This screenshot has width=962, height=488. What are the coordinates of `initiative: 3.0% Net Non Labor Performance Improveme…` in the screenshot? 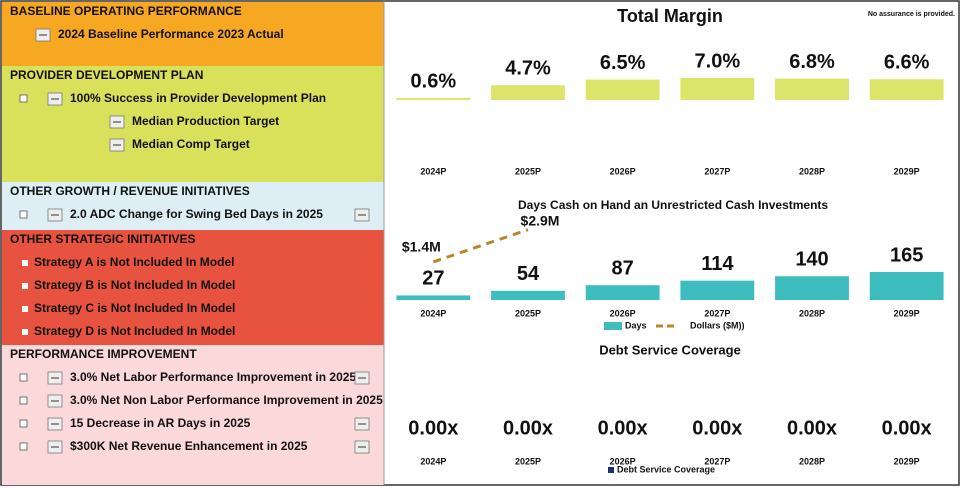 It's located at (226, 400).